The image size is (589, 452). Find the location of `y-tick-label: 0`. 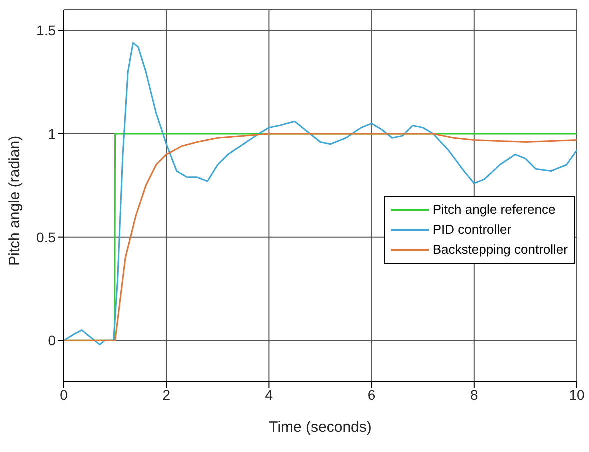

y-tick-label: 0 is located at coordinates (52, 340).